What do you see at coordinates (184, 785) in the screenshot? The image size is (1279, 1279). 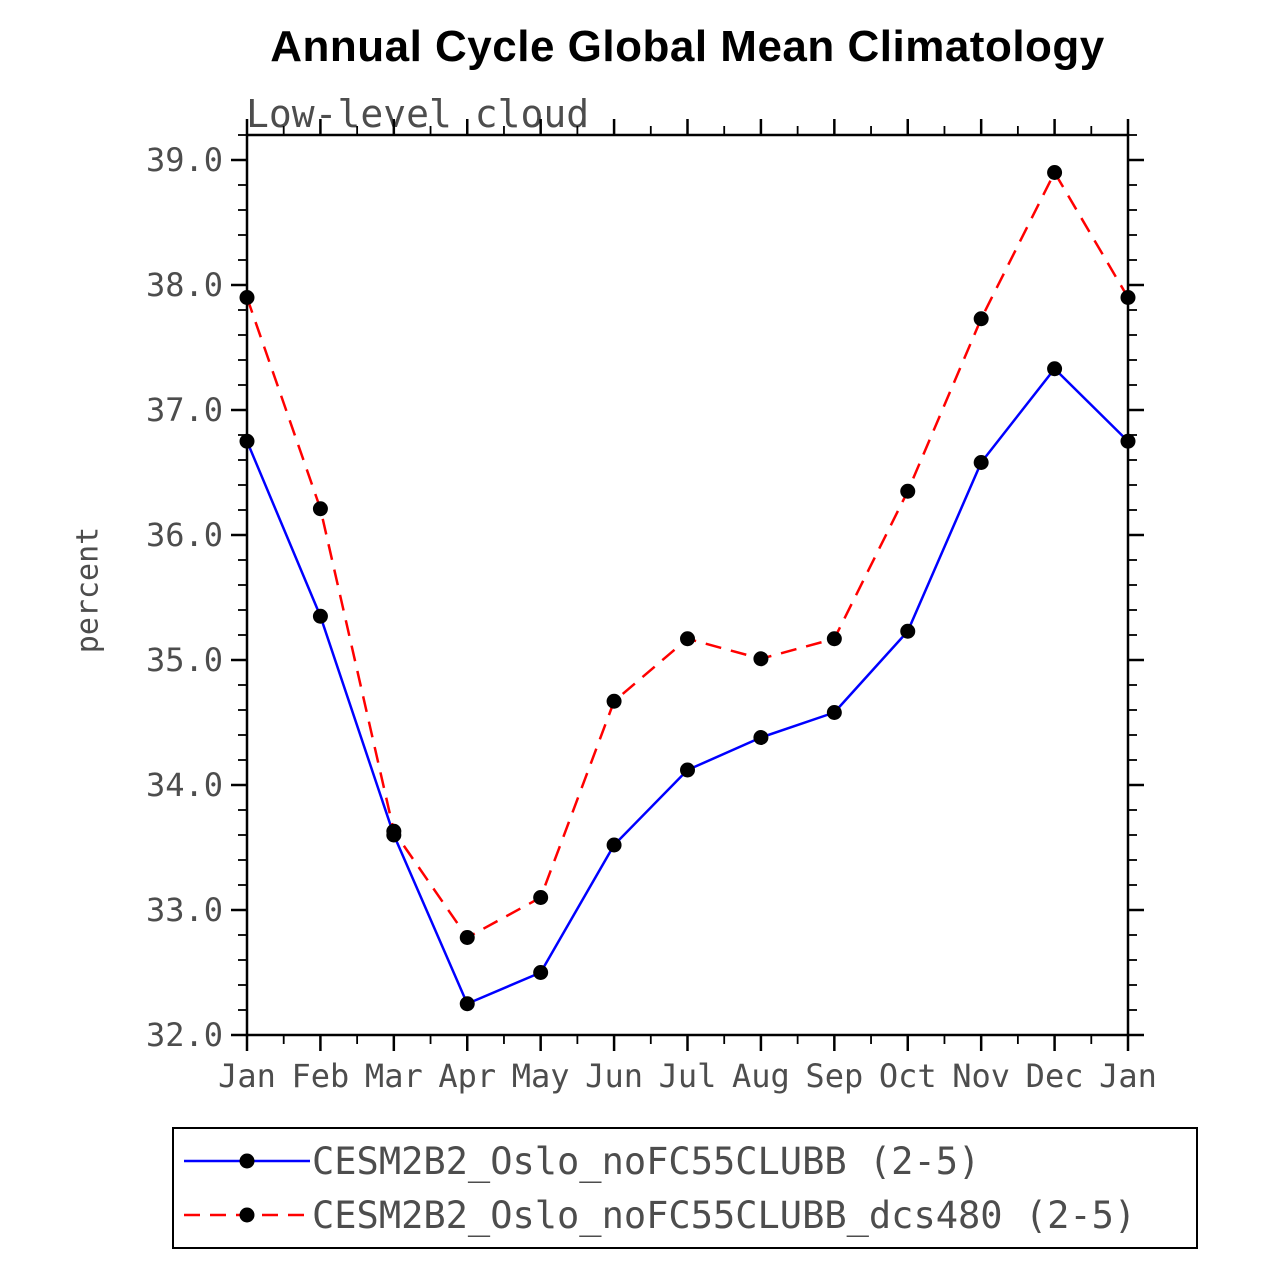 I see `y-tick-label: 34.0` at bounding box center [184, 785].